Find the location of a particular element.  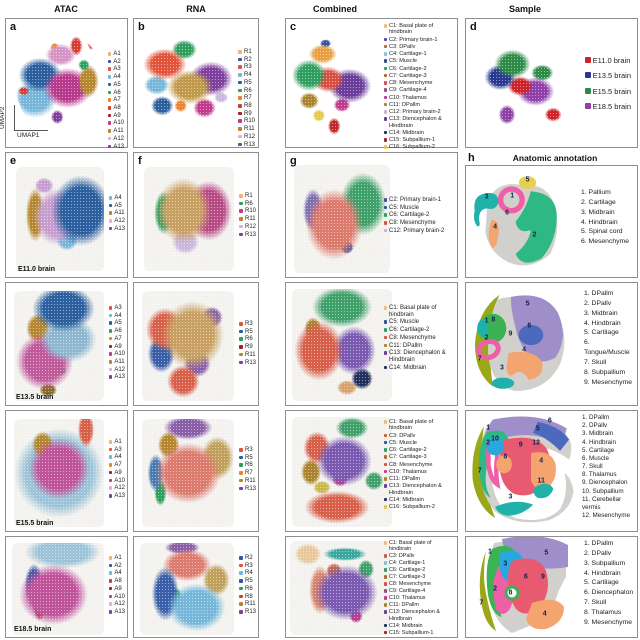

panel-f-row2: R3 R5 R6 R9 R11 R13 is located at coordinates (196, 344).